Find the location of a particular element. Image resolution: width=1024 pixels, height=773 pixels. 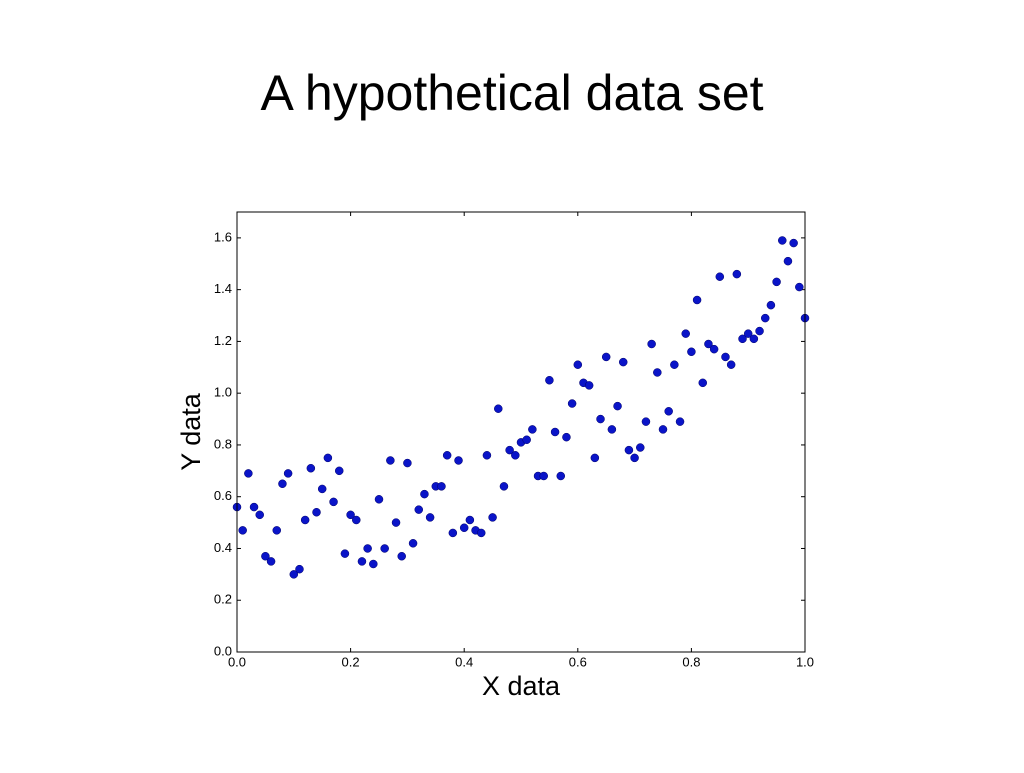

y-tick-label: 0.4 is located at coordinates (223, 547).